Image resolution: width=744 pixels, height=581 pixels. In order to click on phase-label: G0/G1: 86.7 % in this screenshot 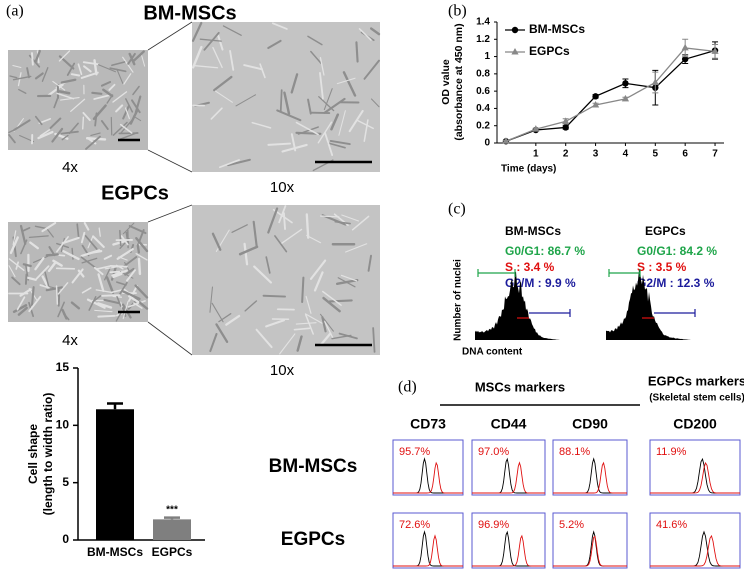, I will do `click(545, 251)`.